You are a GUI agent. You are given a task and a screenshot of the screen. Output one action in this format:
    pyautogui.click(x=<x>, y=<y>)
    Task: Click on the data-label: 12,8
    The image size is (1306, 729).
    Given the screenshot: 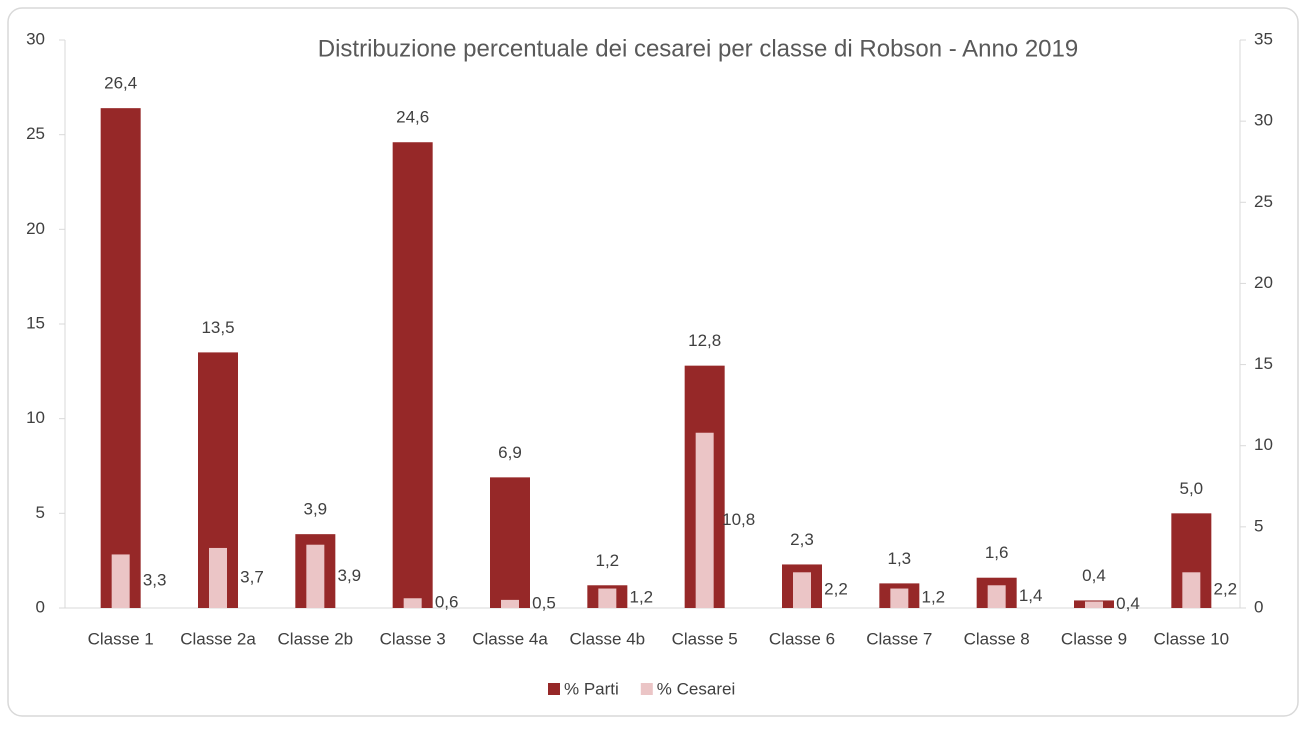 What is the action you would take?
    pyautogui.click(x=704, y=340)
    